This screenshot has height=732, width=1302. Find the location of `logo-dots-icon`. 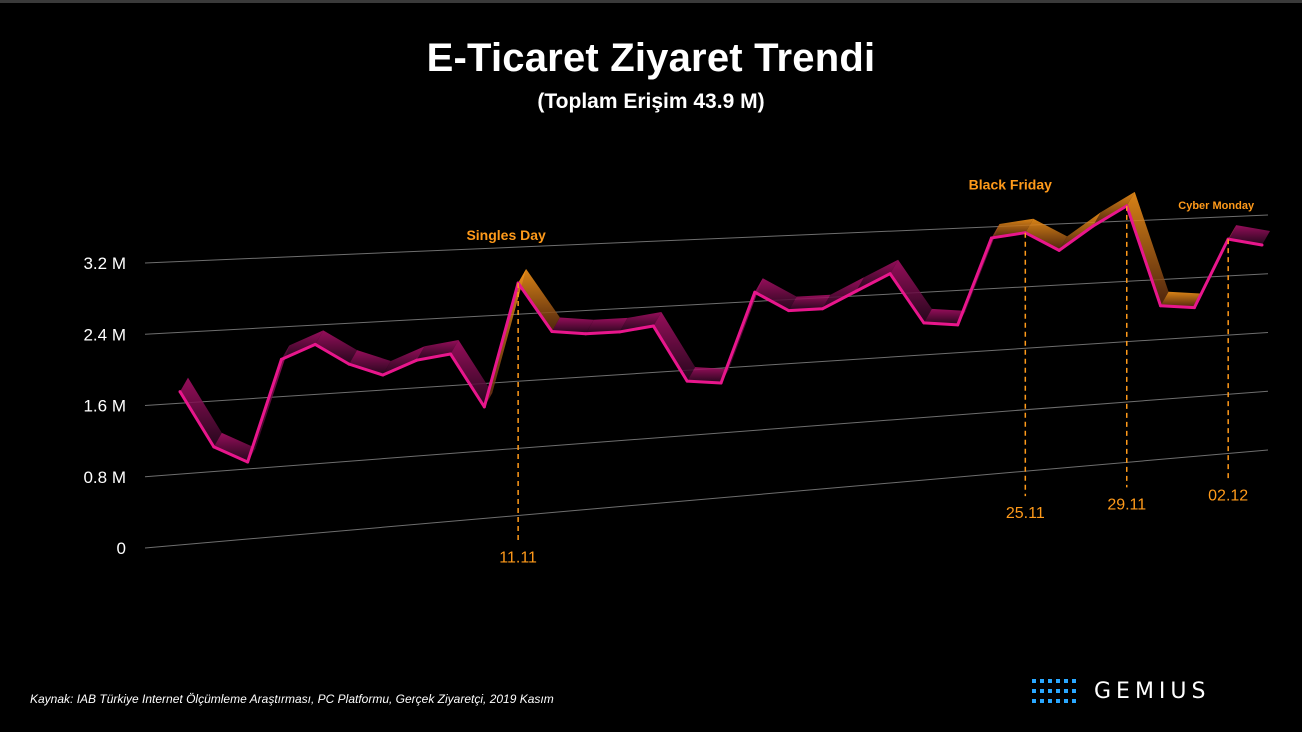

logo-dots-icon is located at coordinates (1054, 691).